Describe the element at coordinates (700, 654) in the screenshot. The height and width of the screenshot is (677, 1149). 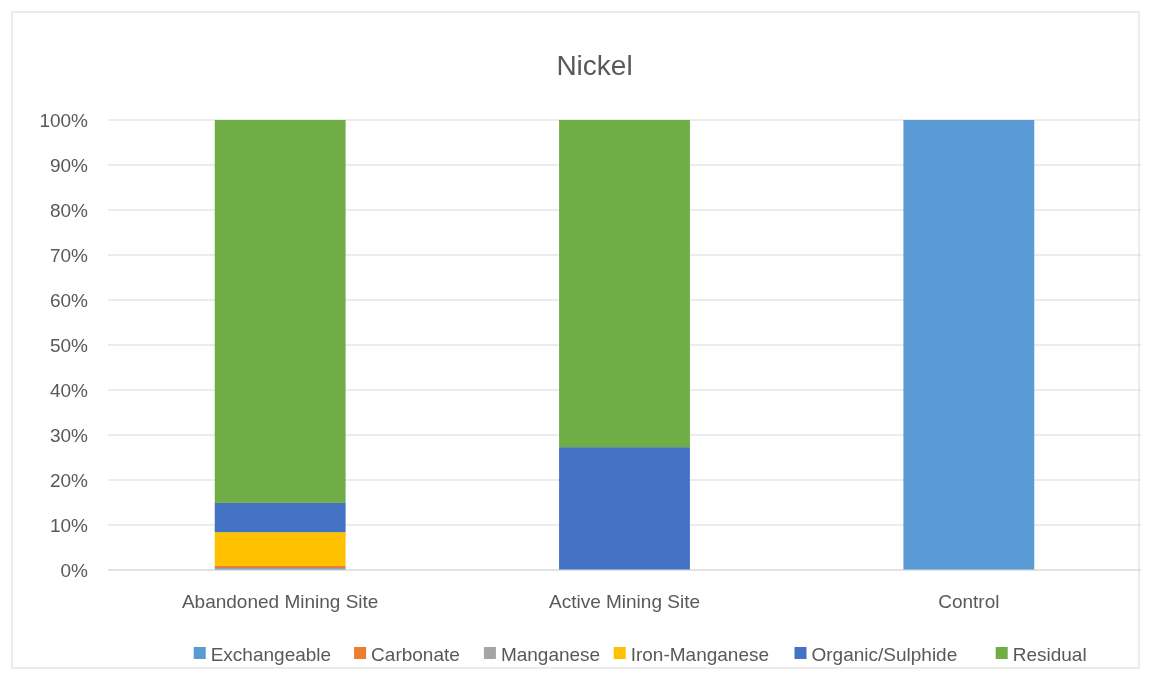
I see `legend-label: Iron-Manganese` at that location.